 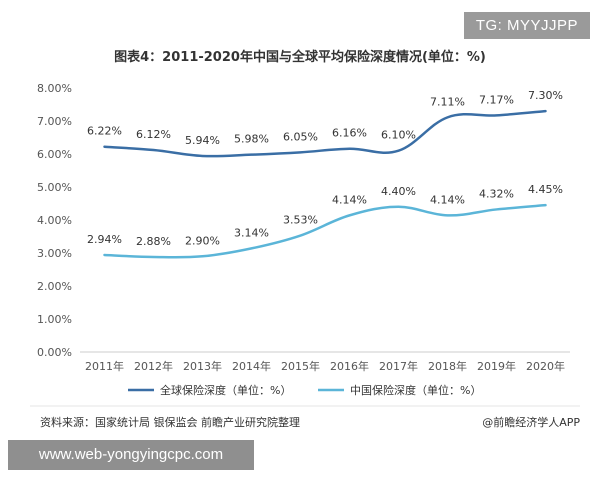 I want to click on x-tick-label: 2013年, so click(x=202, y=366).